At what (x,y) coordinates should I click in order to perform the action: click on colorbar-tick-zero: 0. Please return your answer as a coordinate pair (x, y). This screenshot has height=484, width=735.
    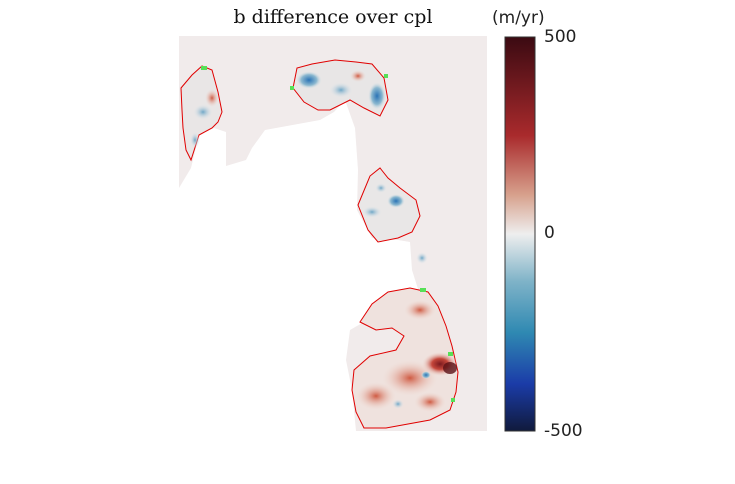
    Looking at the image, I should click on (549, 233).